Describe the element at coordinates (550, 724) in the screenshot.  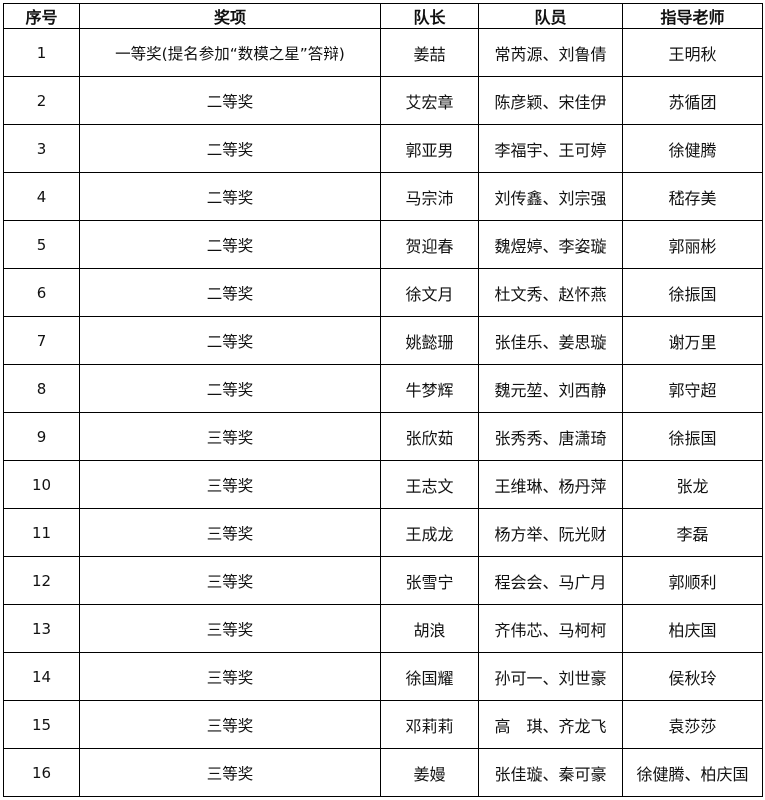
I see `cell-members: 高 琪、齐龙飞` at that location.